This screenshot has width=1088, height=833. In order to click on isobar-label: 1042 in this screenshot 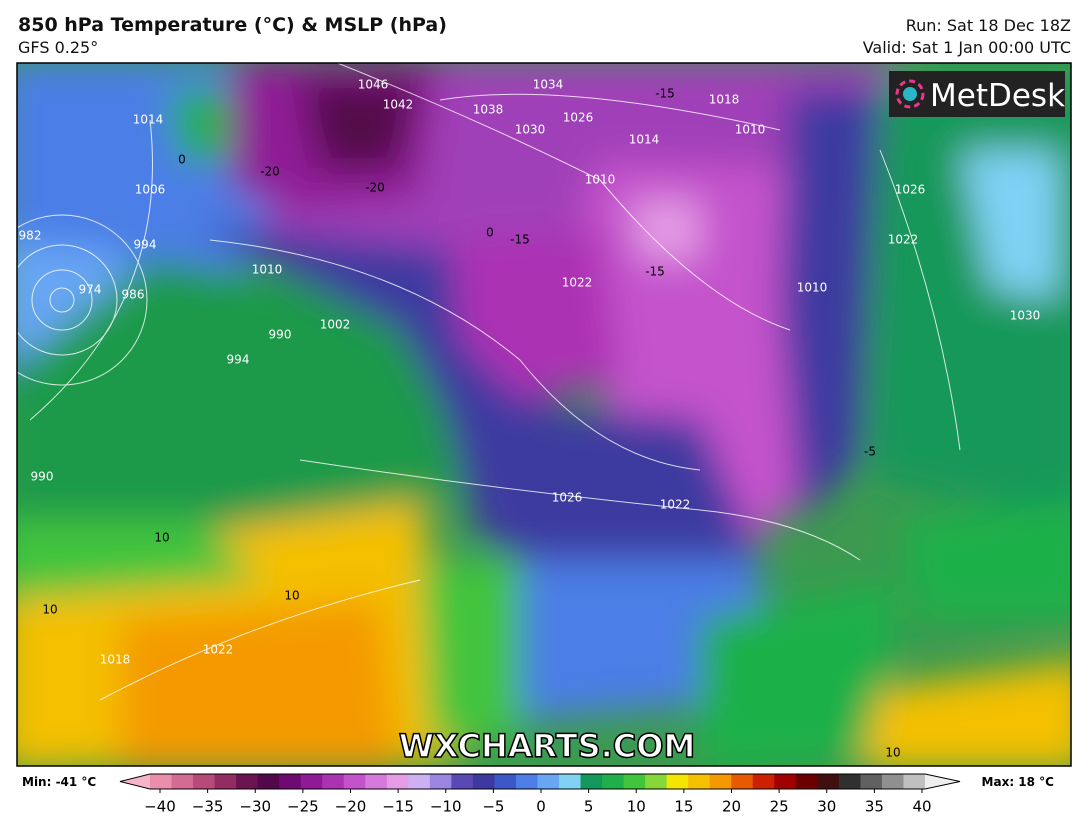, I will do `click(398, 105)`.